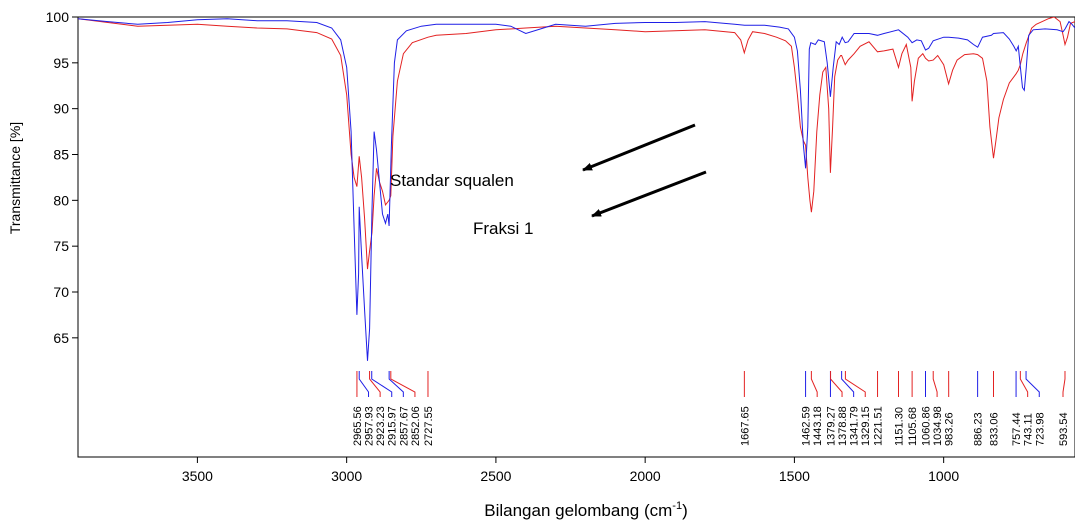 Image resolution: width=1075 pixels, height=528 pixels. I want to click on x-axis: 3500 3000 2500 2000 1500 1000, so click(570, 470).